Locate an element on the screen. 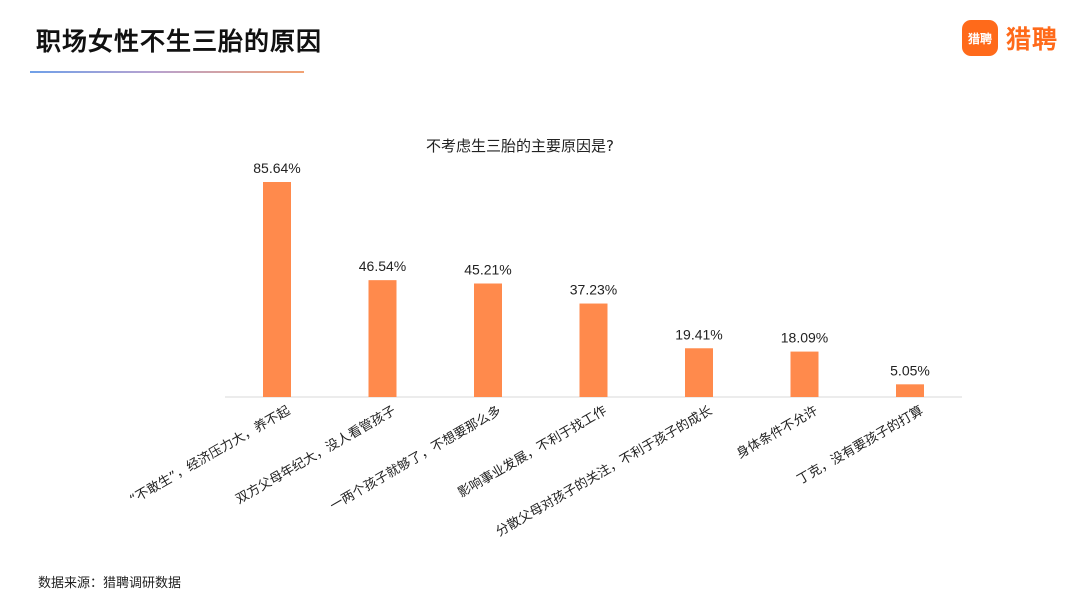 The image size is (1080, 608). data-label: 46.54% is located at coordinates (382, 266).